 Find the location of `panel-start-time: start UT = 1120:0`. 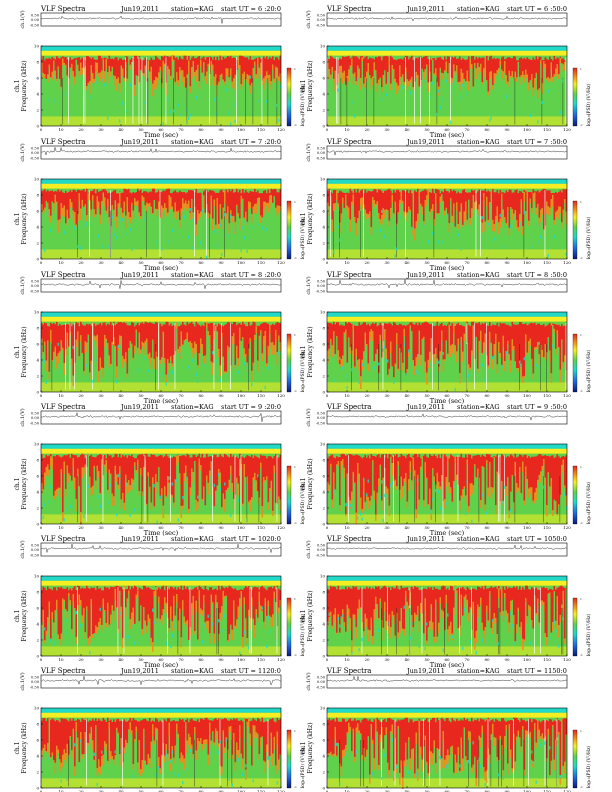

panel-start-time: start UT = 1120:0 is located at coordinates (251, 671).